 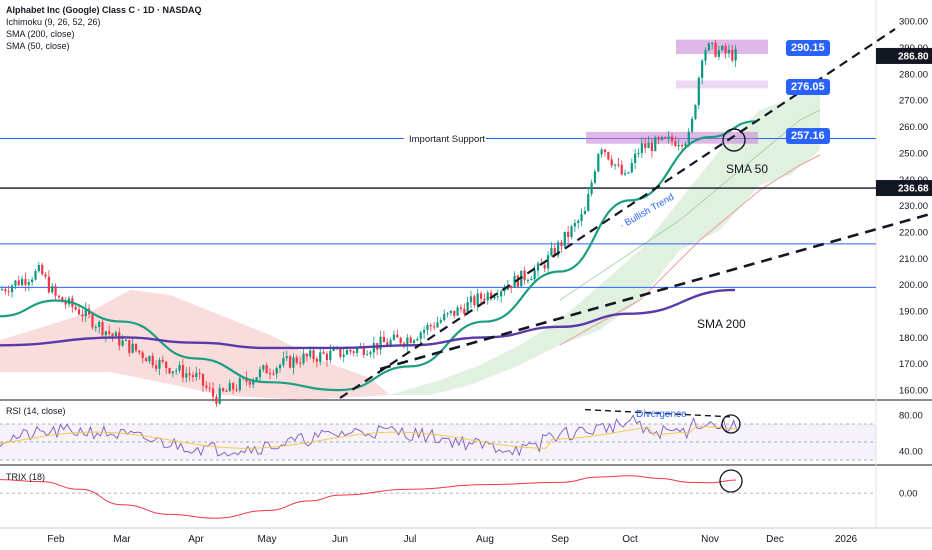 What do you see at coordinates (560, 539) in the screenshot?
I see `time-axis-label: Sep` at bounding box center [560, 539].